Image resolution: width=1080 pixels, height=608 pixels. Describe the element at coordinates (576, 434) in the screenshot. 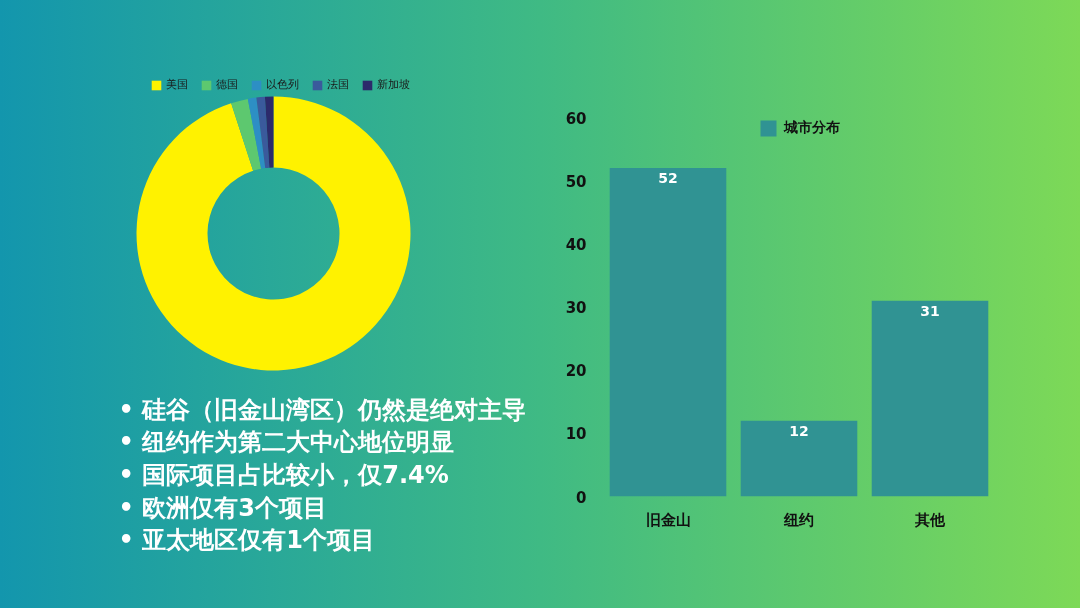

I see `y-tick-label: 10` at that location.